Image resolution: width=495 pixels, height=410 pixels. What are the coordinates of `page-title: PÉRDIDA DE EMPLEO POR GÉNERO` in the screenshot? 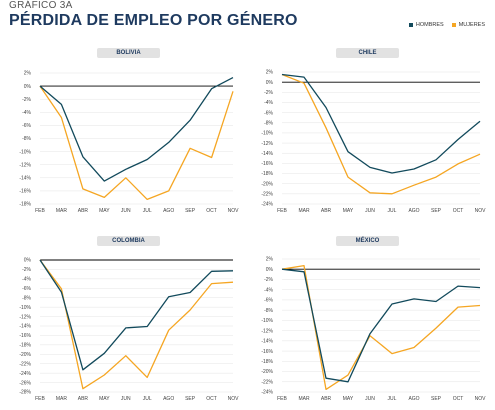 It's located at (153, 20).